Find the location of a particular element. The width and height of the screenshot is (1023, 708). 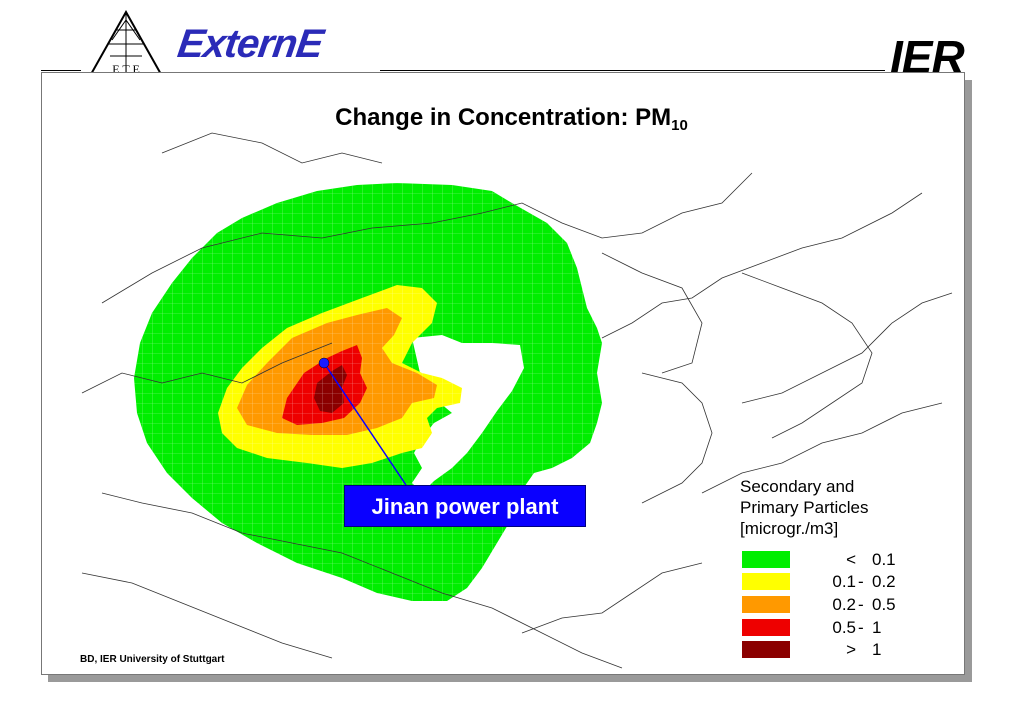

legend-entry-4: 0.5 - 1 is located at coordinates (837, 627).